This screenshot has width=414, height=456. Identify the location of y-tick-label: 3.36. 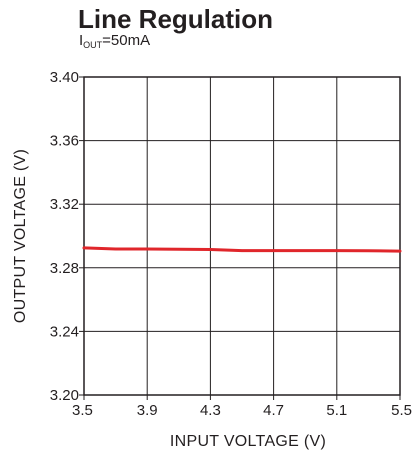
(64, 141).